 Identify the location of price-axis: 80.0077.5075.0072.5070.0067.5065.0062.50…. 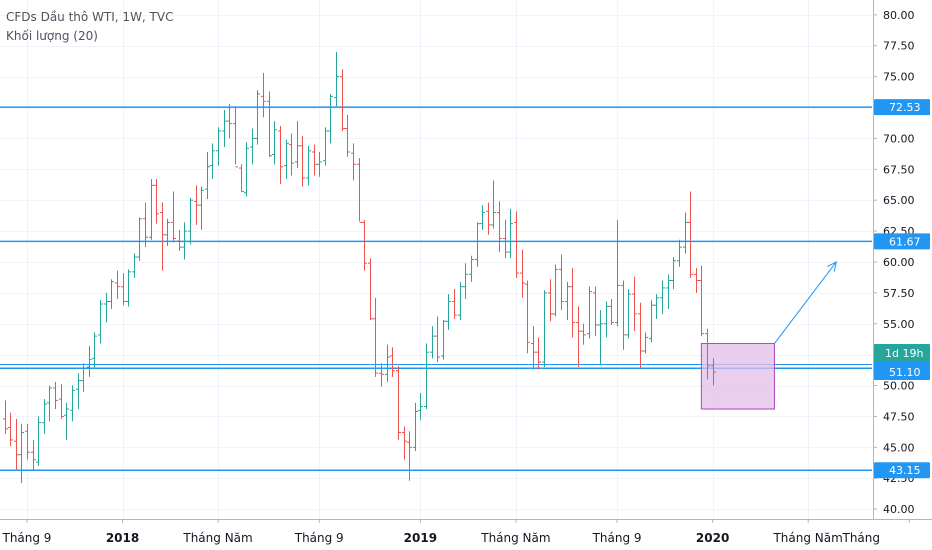
(902, 259).